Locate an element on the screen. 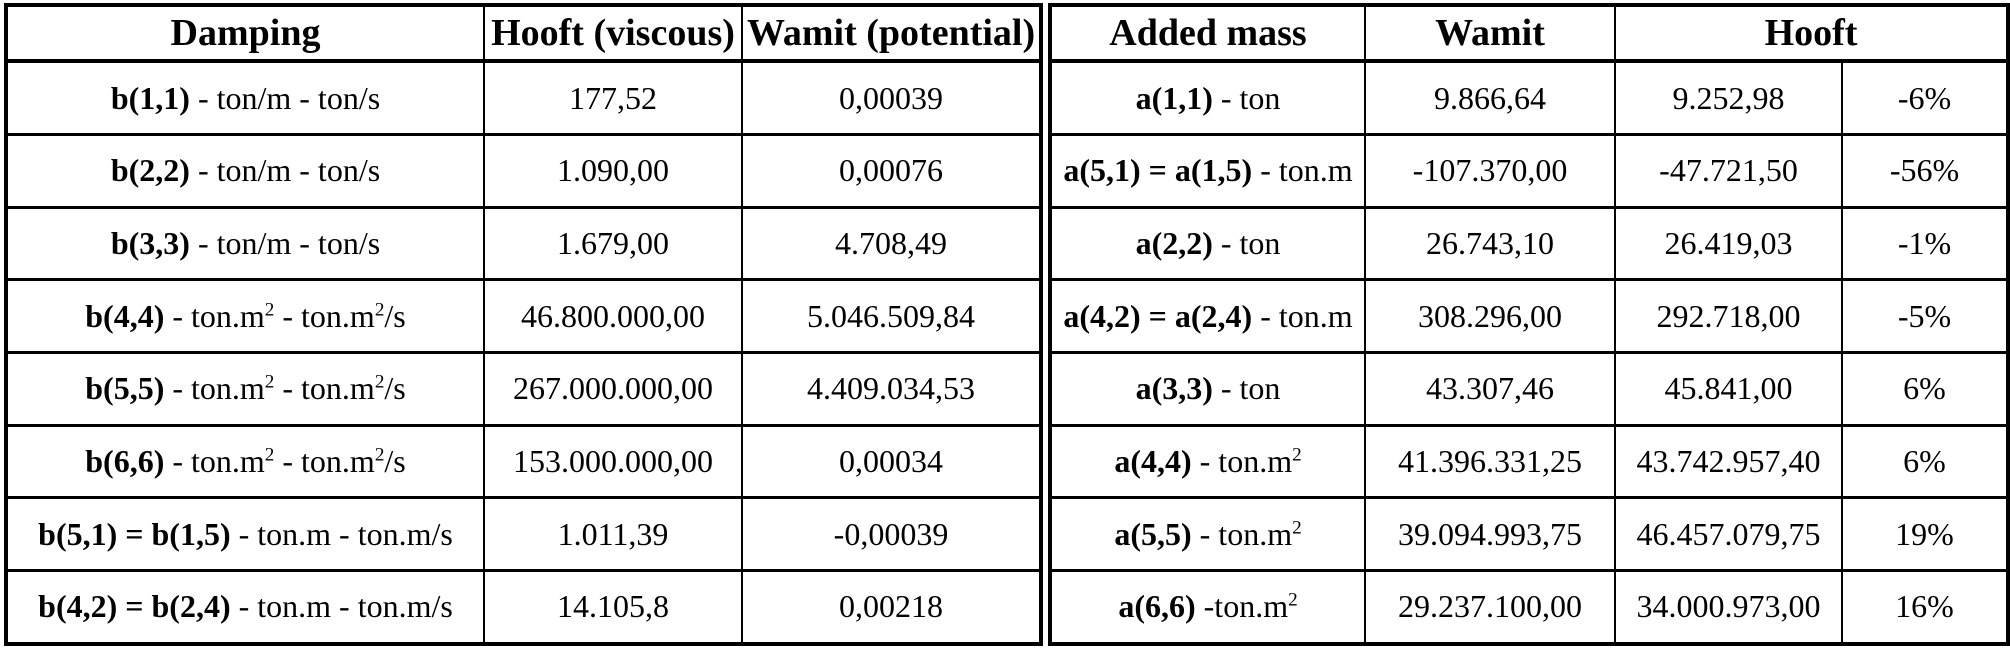 This screenshot has width=2010, height=649. row-label: a(2,2) - ton is located at coordinates (1207, 243).